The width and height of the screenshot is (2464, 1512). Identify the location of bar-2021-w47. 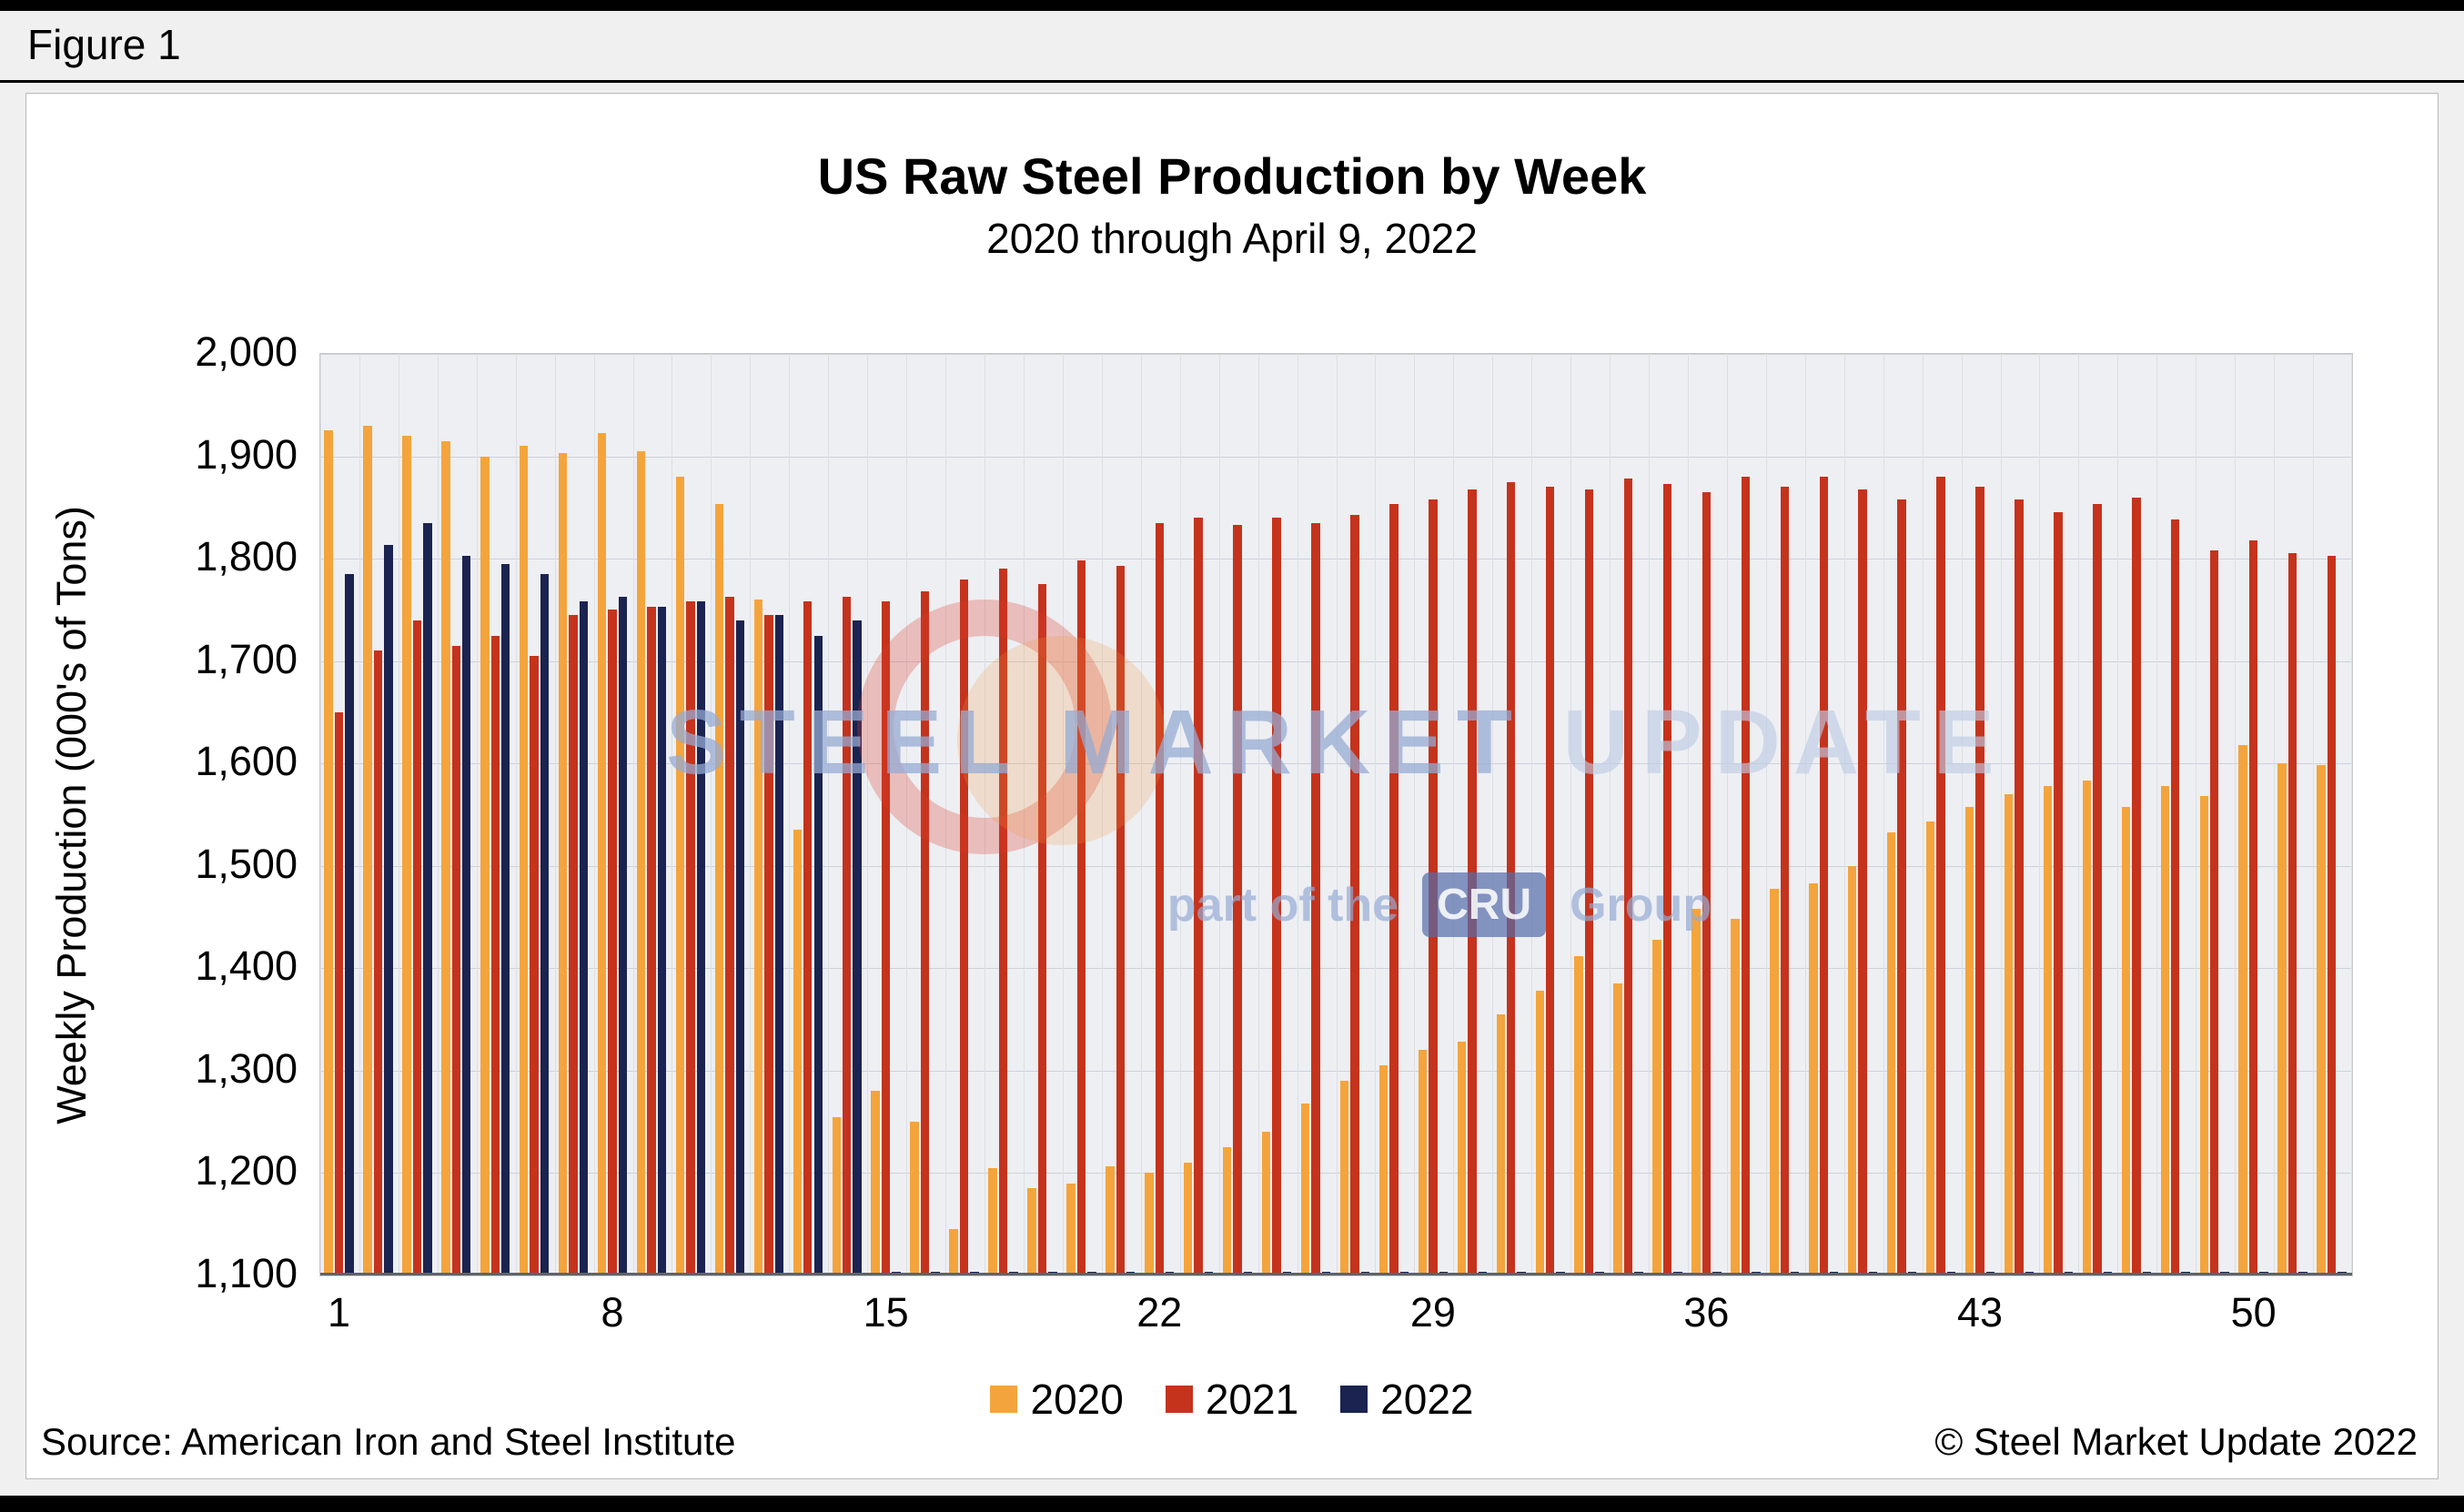
(2136, 886).